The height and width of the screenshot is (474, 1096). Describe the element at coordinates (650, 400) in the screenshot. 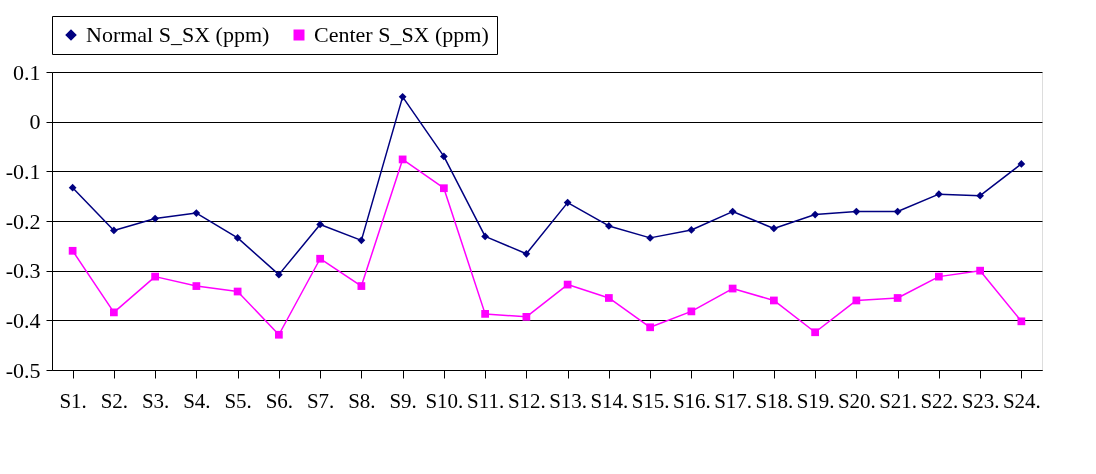

I see `x-tick-label: S15.` at that location.